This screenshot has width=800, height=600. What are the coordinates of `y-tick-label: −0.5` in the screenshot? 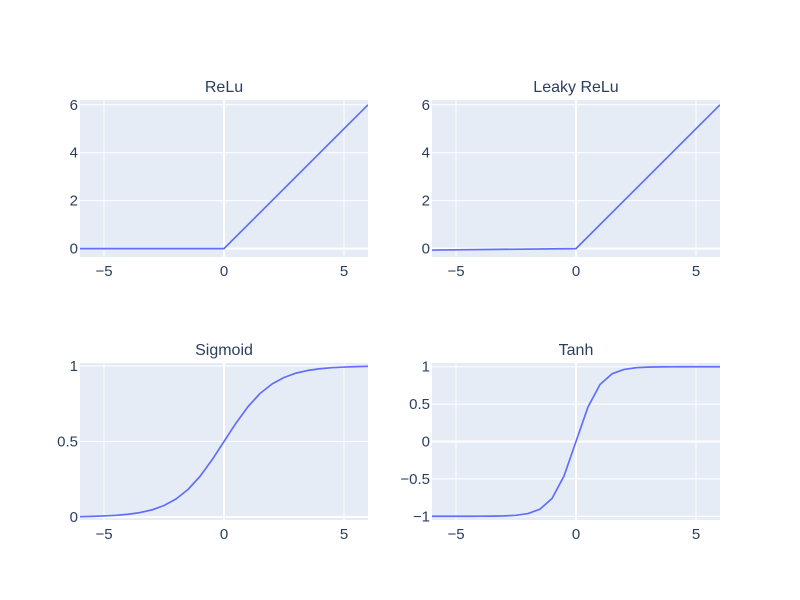 It's located at (415, 479).